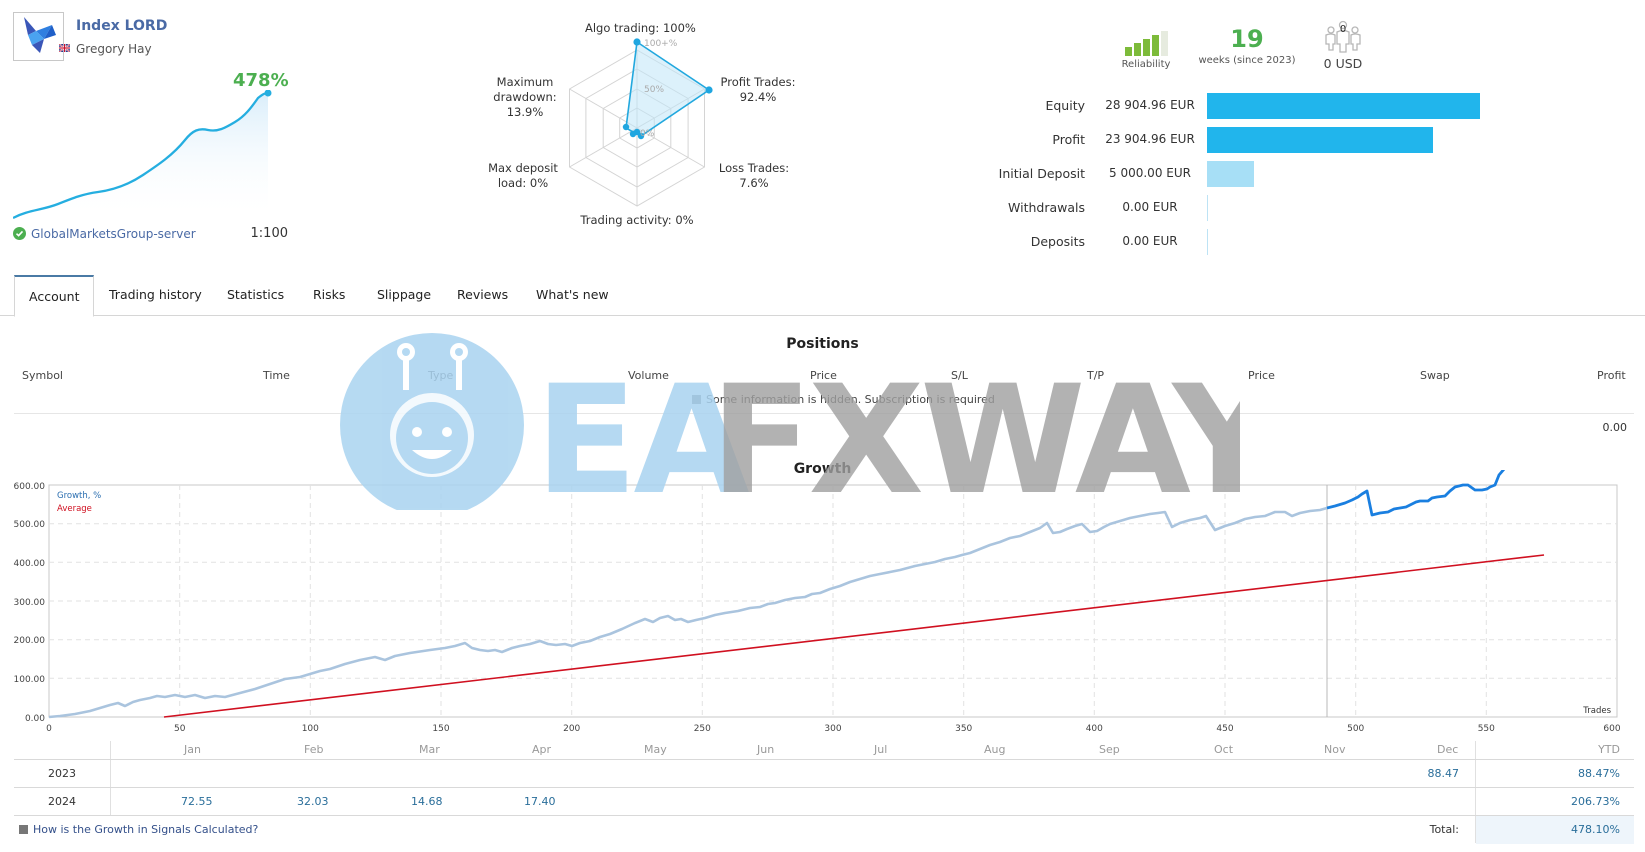  Describe the element at coordinates (655, 749) in the screenshot. I see `month-may: May` at that location.